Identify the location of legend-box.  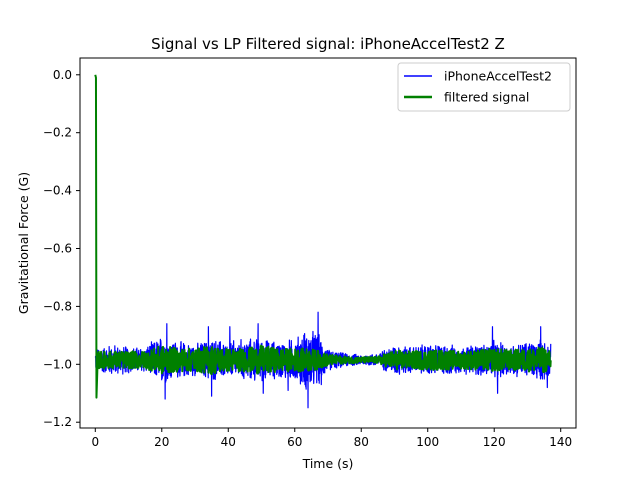
(484, 87).